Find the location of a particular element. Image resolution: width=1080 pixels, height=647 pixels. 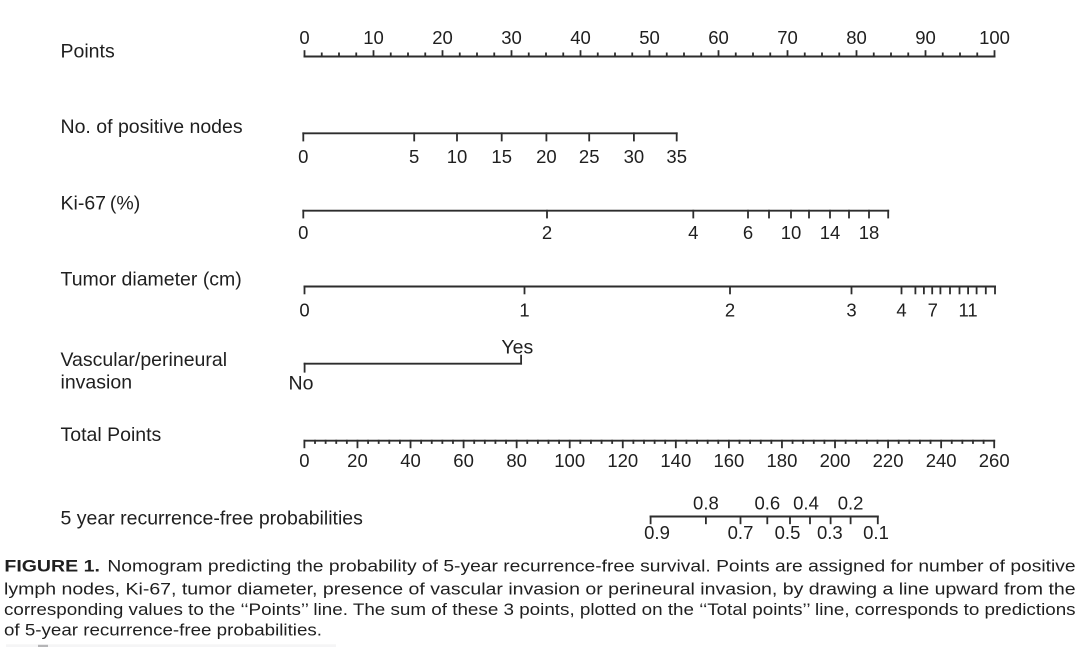

svg-text: 0.4 is located at coordinates (806, 502).